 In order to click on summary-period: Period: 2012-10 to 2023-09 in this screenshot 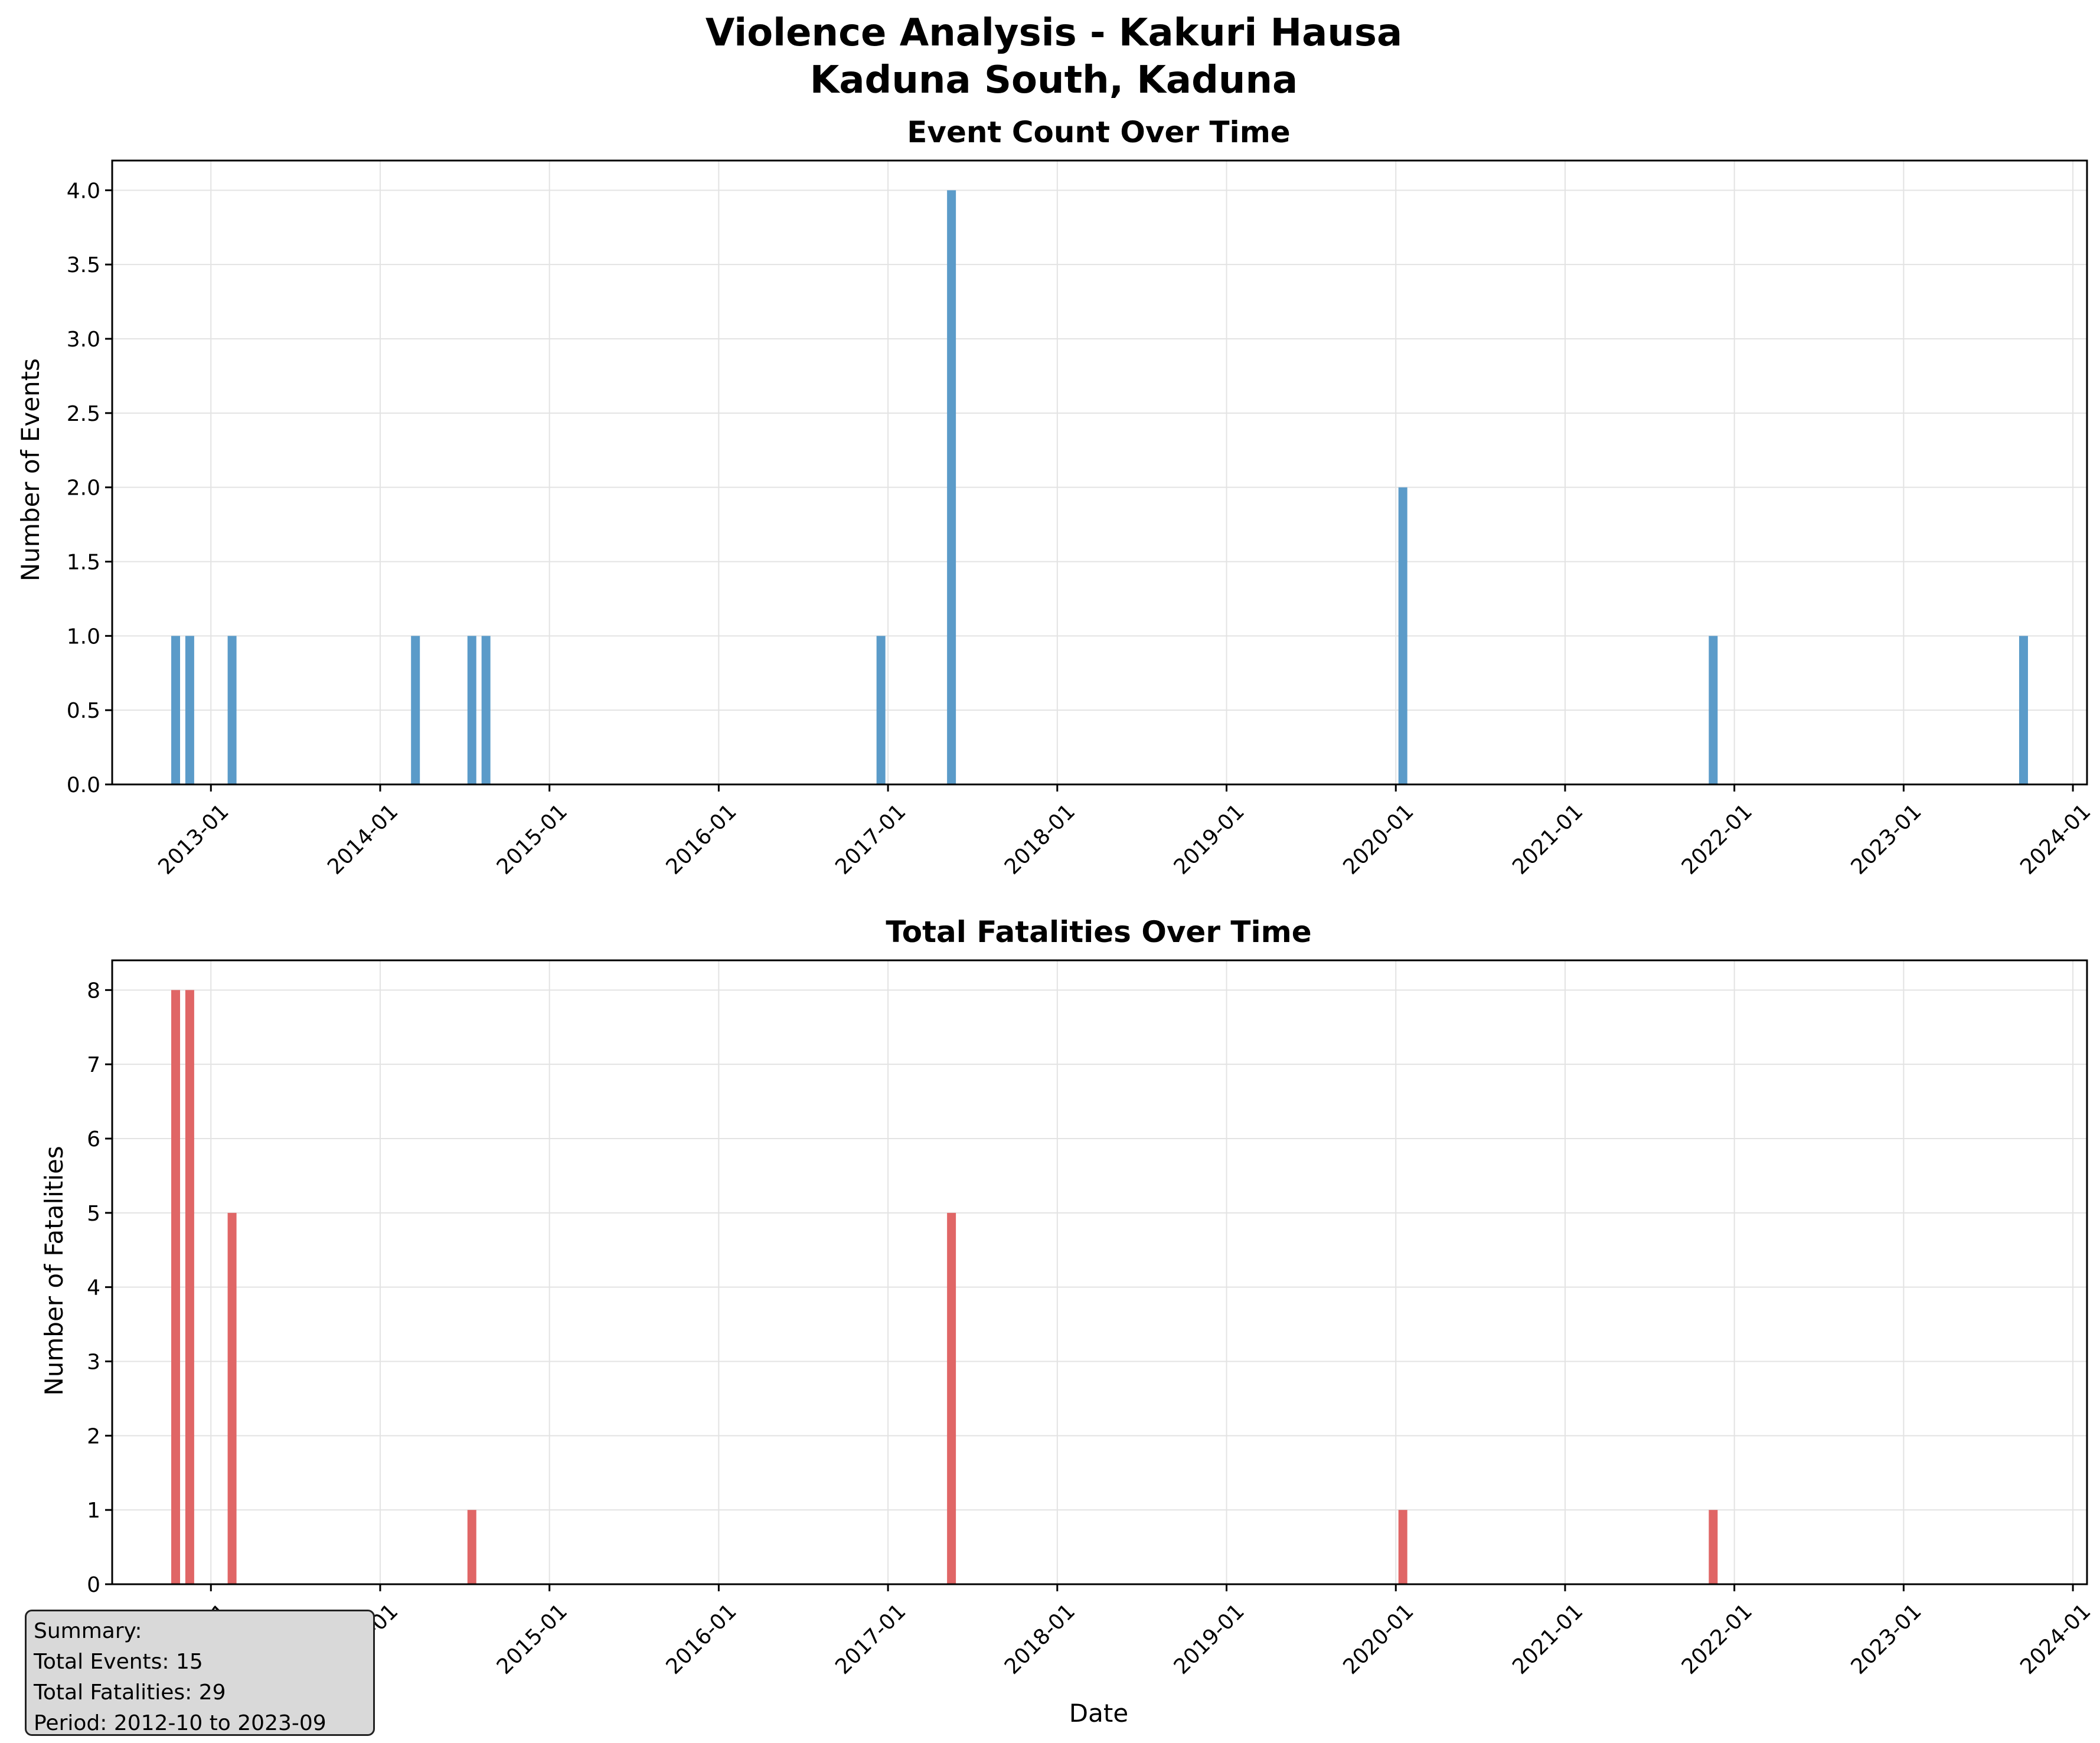, I will do `click(180, 1723)`.